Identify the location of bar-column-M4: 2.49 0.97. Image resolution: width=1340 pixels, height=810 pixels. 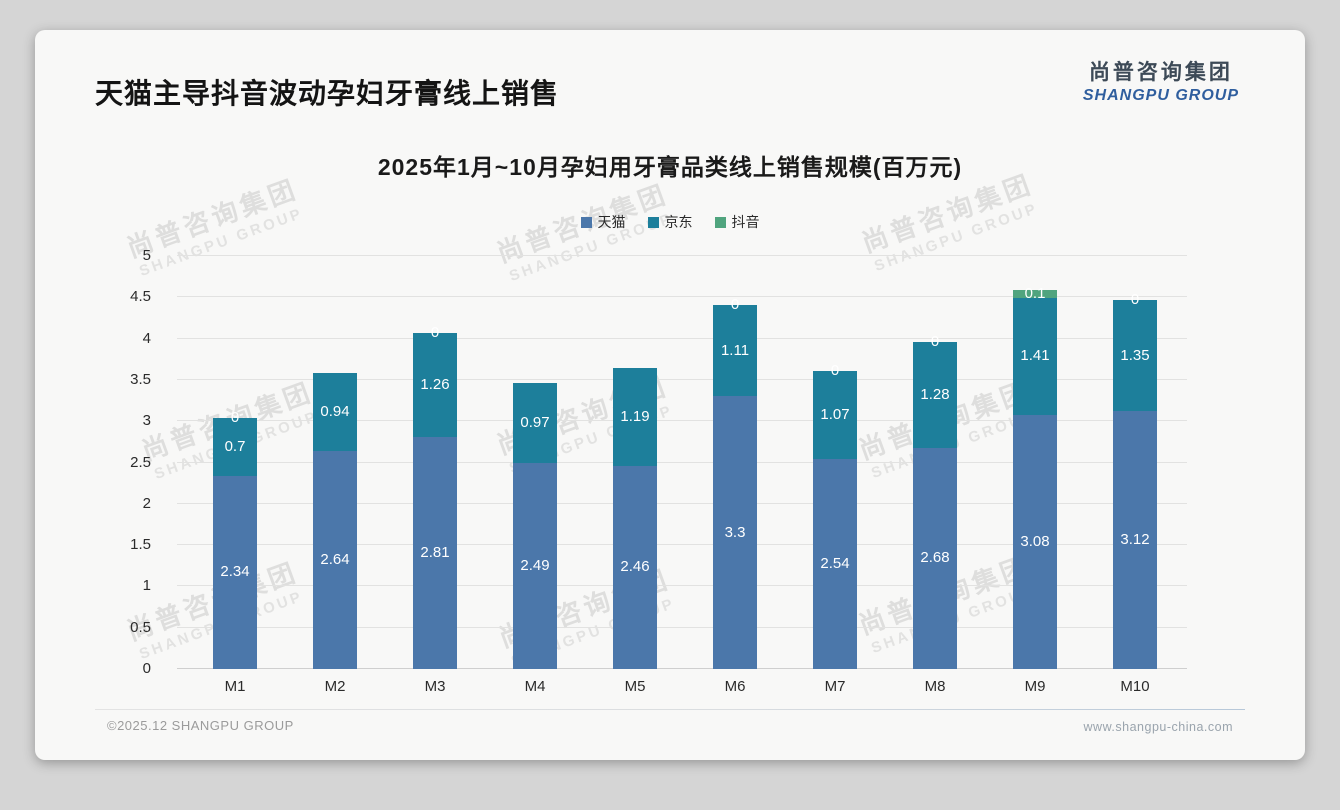
(535, 462).